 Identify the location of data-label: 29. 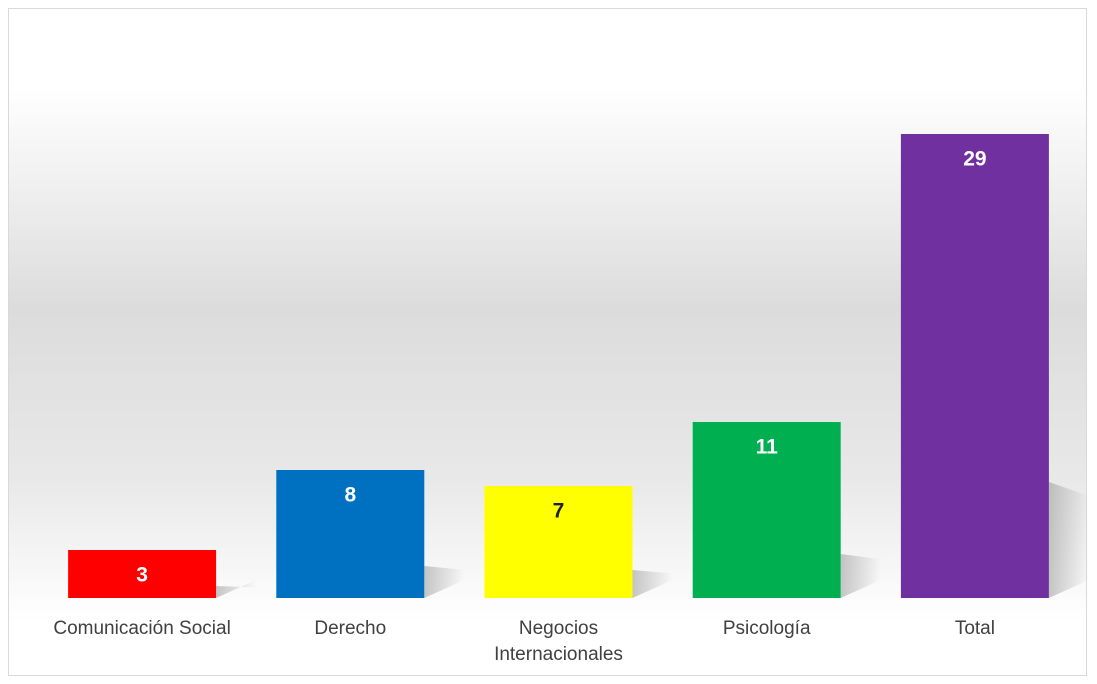
(974, 159).